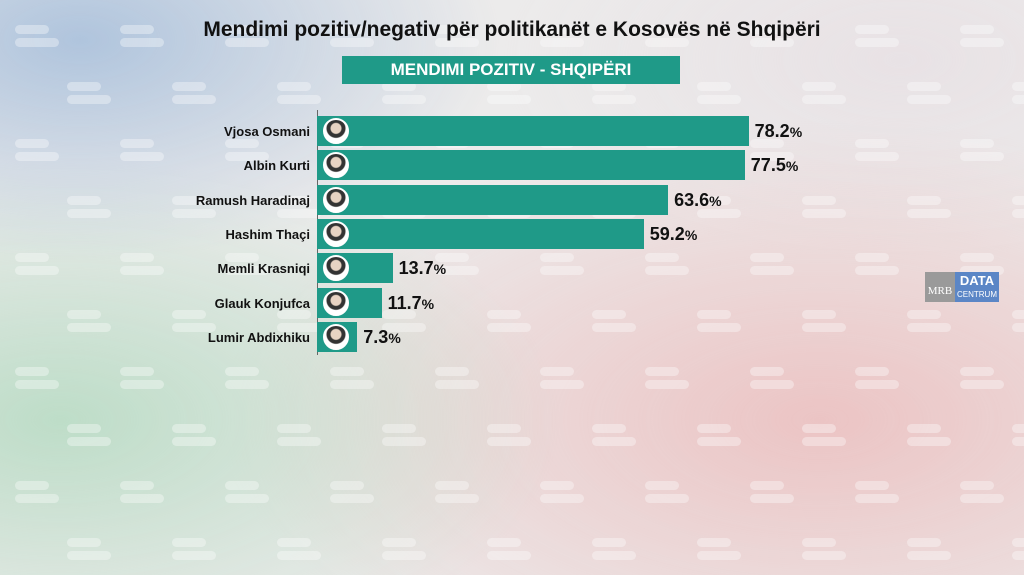 The width and height of the screenshot is (1024, 575). Describe the element at coordinates (276, 166) in the screenshot. I see `category-label: Albin Kurti` at that location.